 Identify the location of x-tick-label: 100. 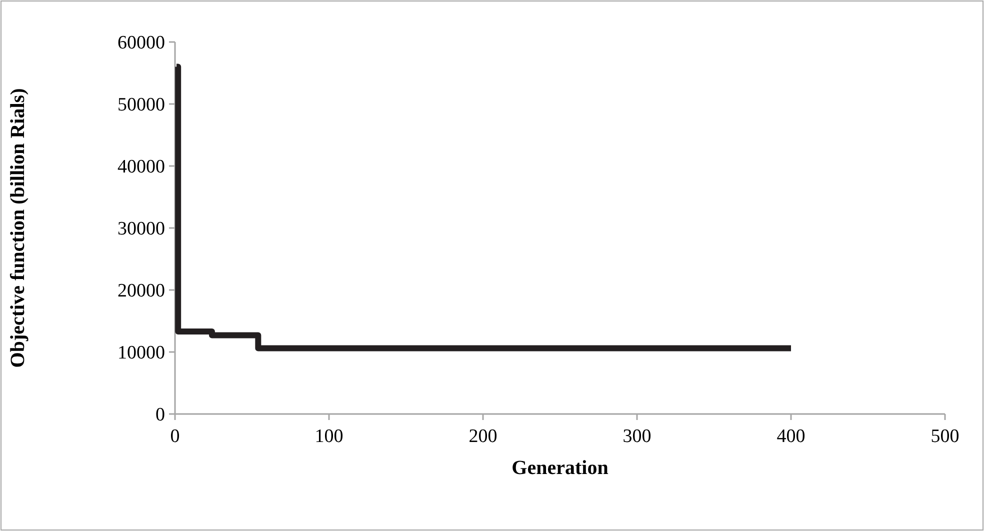
(329, 436).